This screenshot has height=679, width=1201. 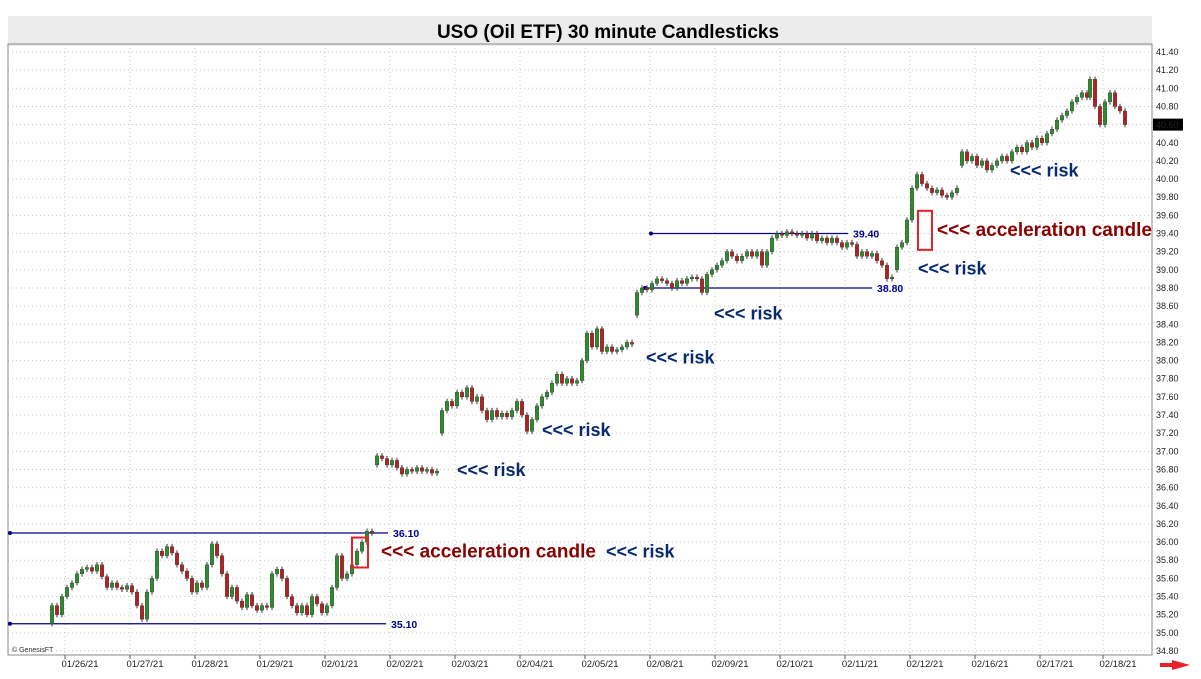 I want to click on x-tick-label: 02/05/21, so click(x=600, y=664).